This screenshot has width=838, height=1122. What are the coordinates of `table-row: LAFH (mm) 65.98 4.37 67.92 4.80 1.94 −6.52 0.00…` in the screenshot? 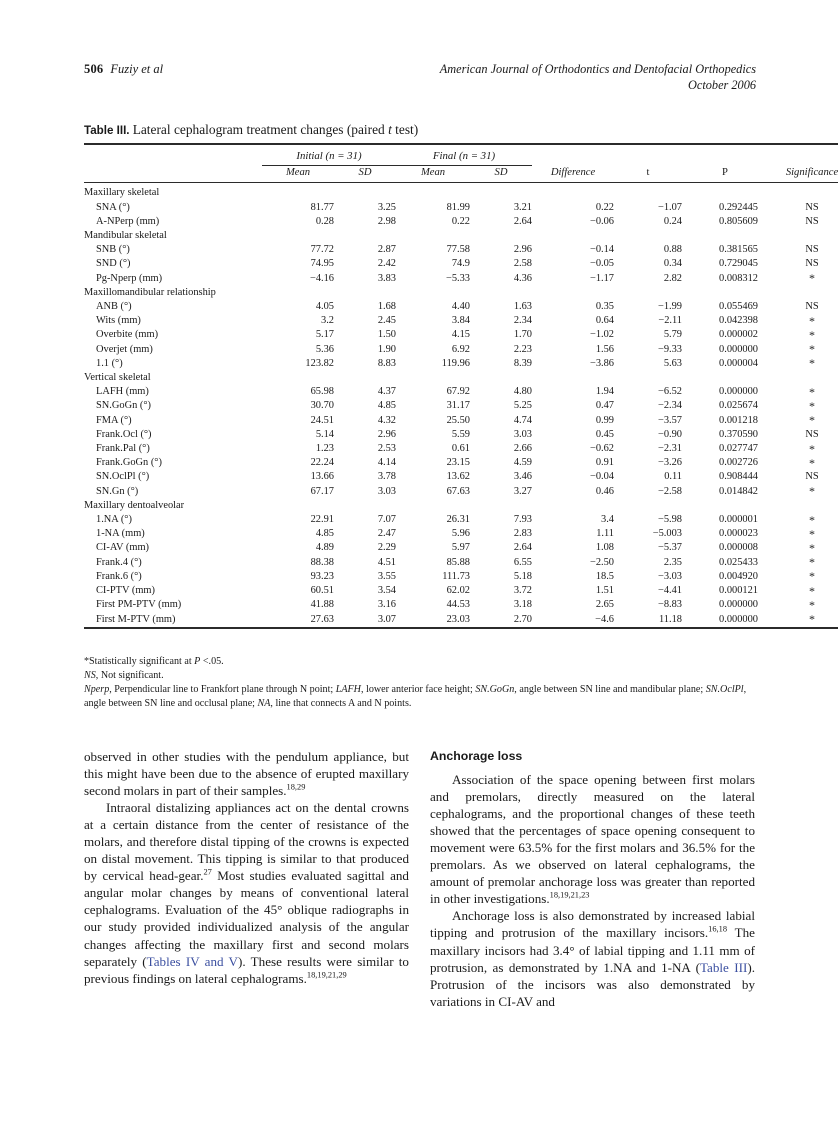 It's located at (461, 392).